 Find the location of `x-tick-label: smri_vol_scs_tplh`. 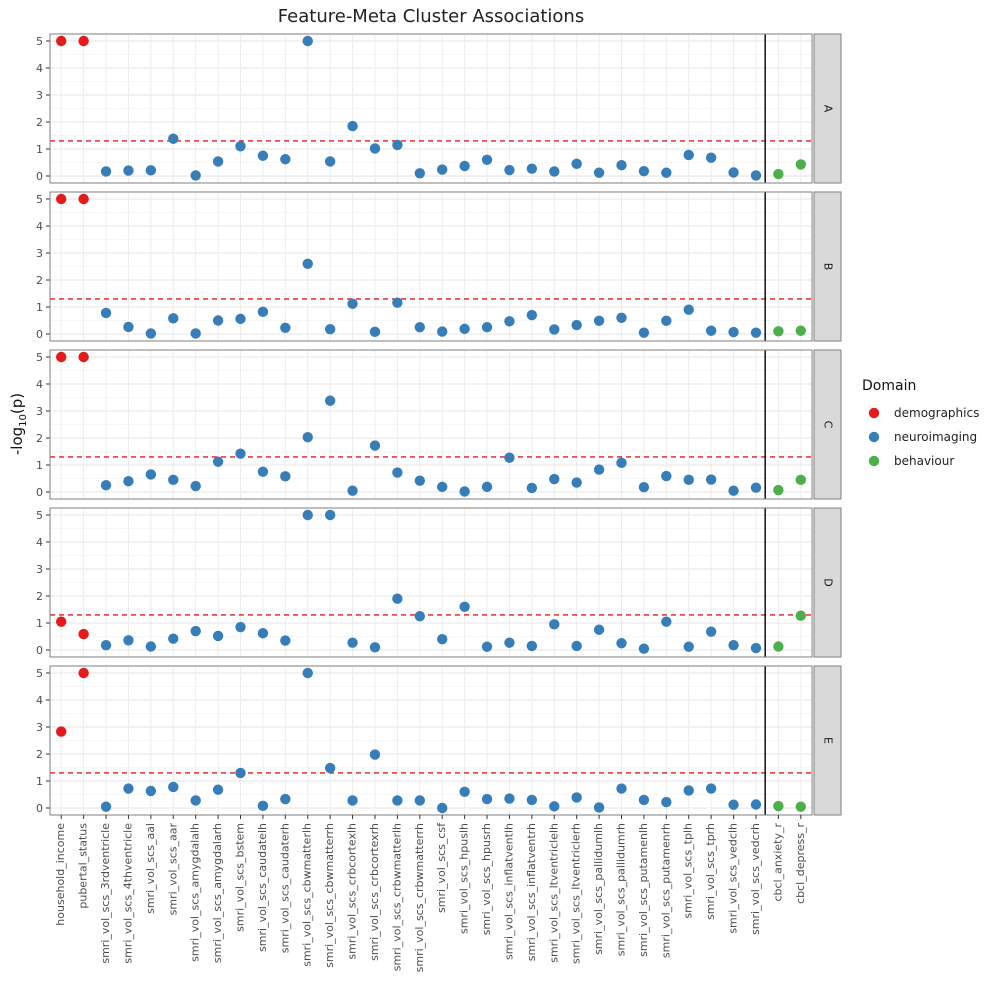

x-tick-label: smri_vol_scs_tplh is located at coordinates (688, 871).